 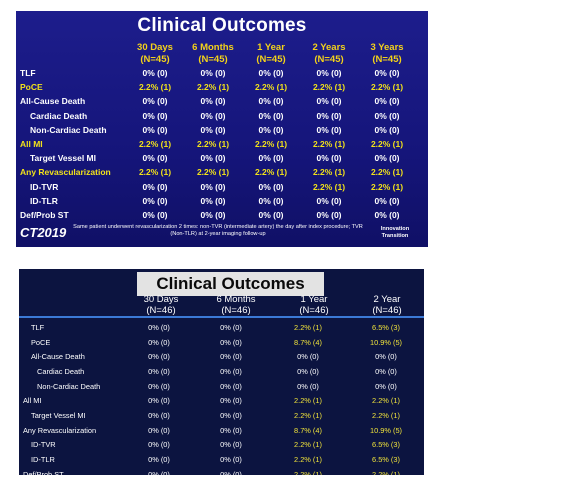 What do you see at coordinates (387, 310) in the screenshot?
I see `col-n: (N=46)` at bounding box center [387, 310].